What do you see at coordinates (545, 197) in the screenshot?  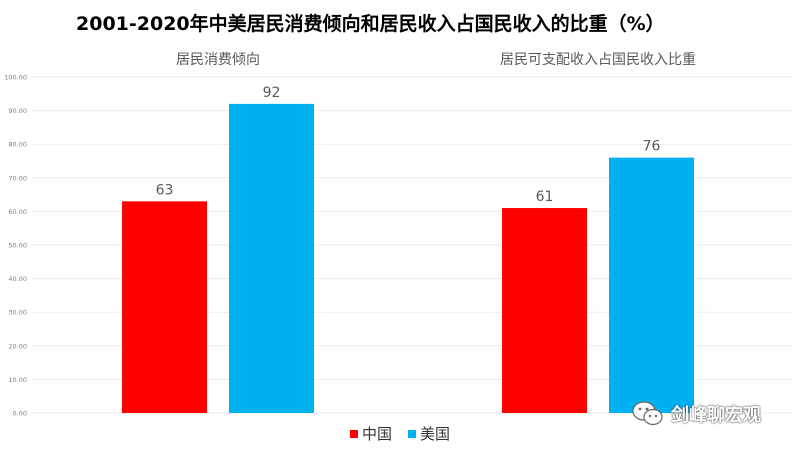 I see `data-label: 61` at bounding box center [545, 197].